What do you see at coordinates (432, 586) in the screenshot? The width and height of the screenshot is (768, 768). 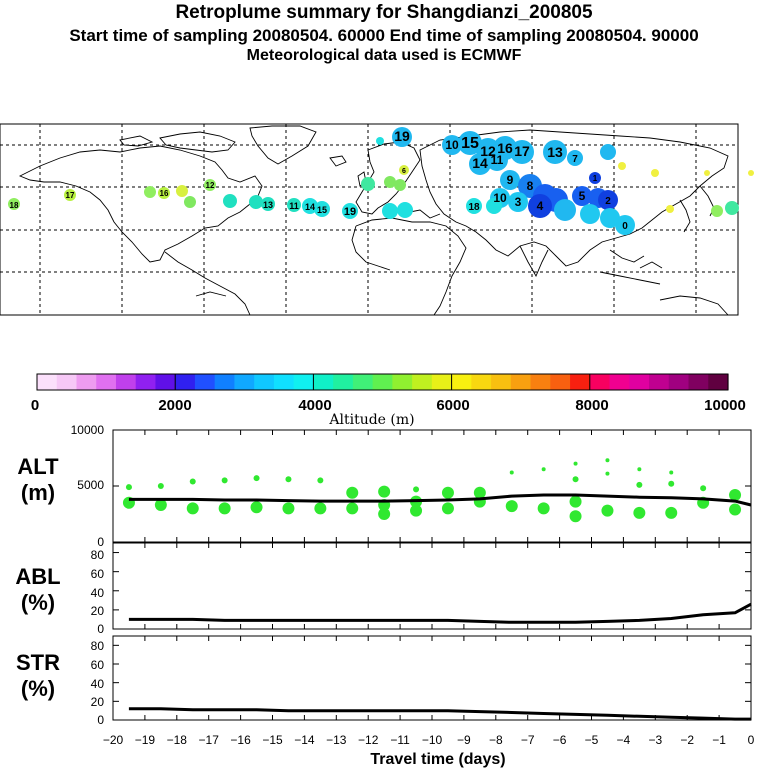 I see `abl-panel-frame` at bounding box center [432, 586].